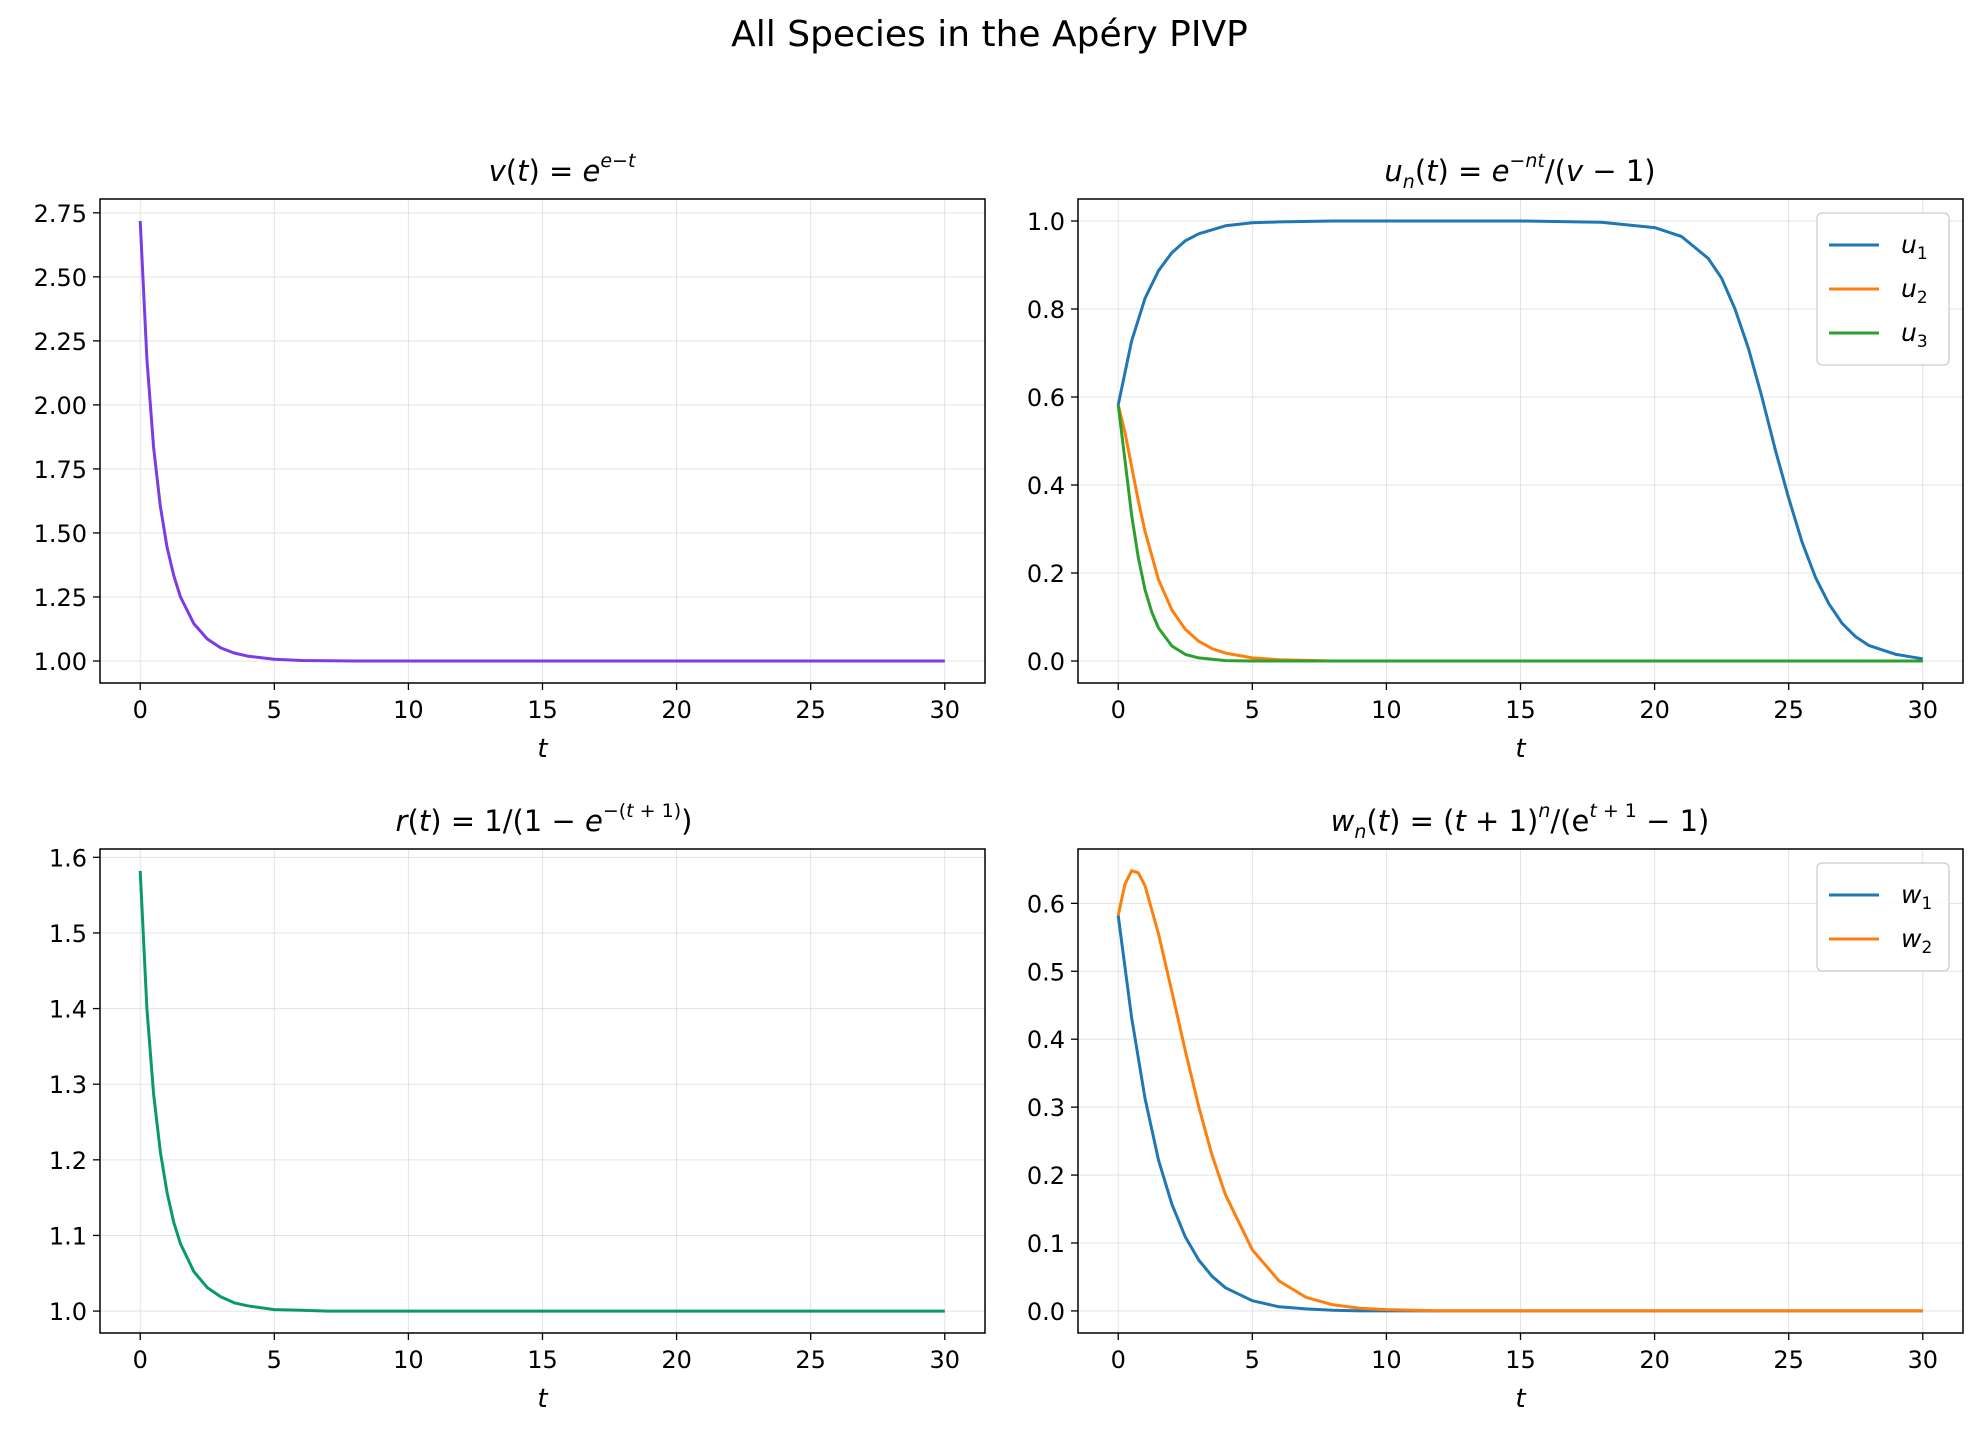 The width and height of the screenshot is (1979, 1438). Describe the element at coordinates (60, 662) in the screenshot. I see `y-tick-label: 1.00` at that location.